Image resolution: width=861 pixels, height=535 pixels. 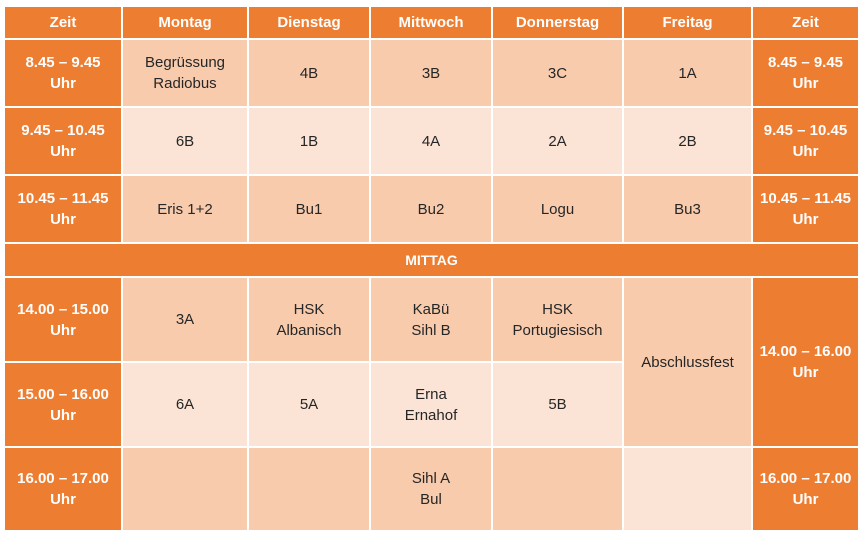 What do you see at coordinates (687, 22) in the screenshot?
I see `header-freitag: Freitag` at bounding box center [687, 22].